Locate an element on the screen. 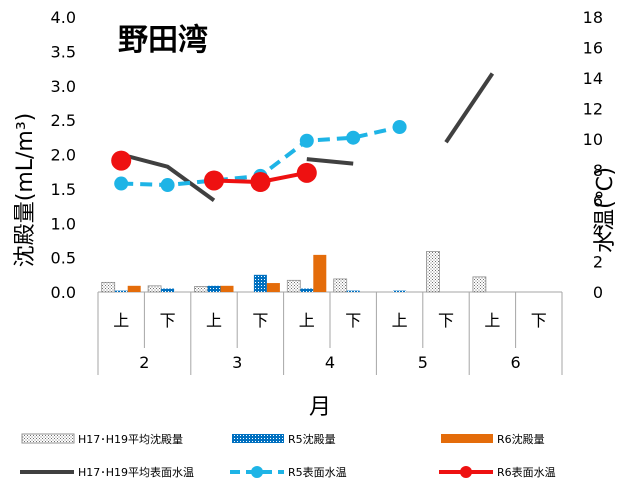 The image size is (641, 486). y-tick-label: 2.5 is located at coordinates (63, 120).